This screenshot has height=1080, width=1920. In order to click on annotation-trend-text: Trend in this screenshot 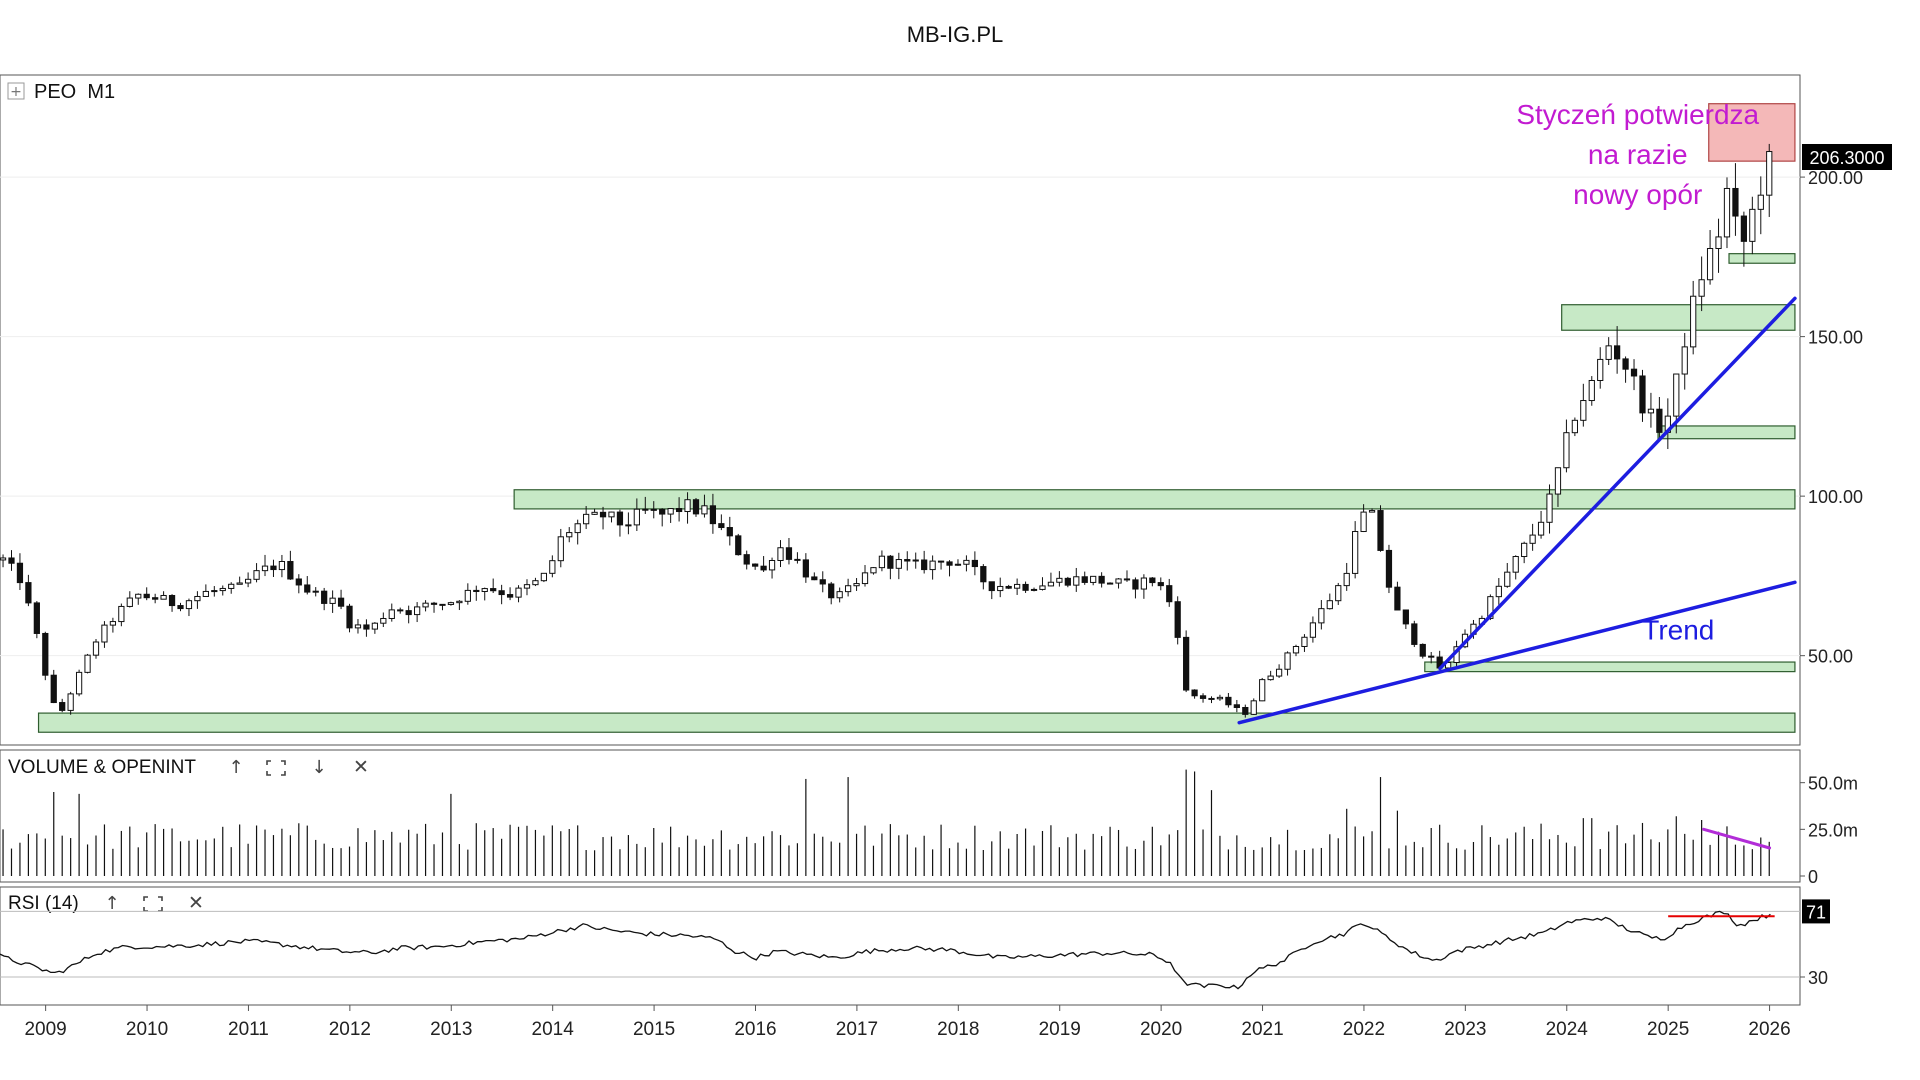, I will do `click(1678, 630)`.